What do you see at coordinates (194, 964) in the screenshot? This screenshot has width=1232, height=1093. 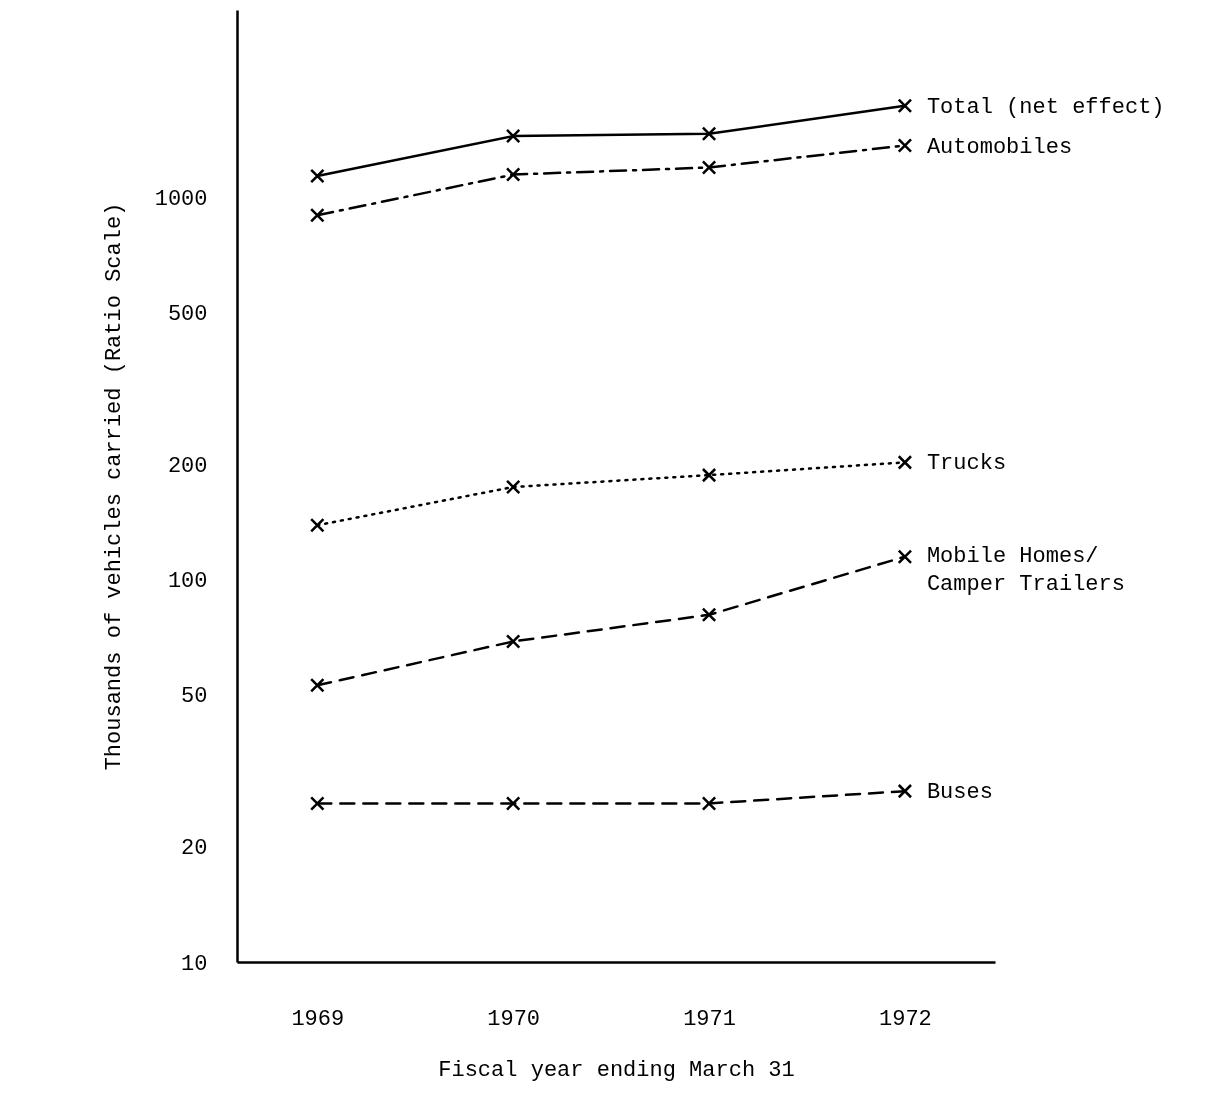 I see `y-tick-label: 10` at bounding box center [194, 964].